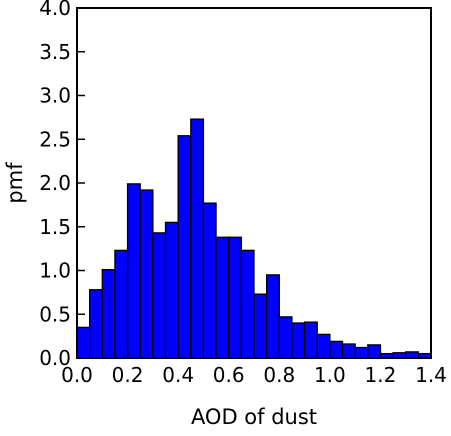  Describe the element at coordinates (55, 139) in the screenshot. I see `y-tick-label: 2.5` at that location.